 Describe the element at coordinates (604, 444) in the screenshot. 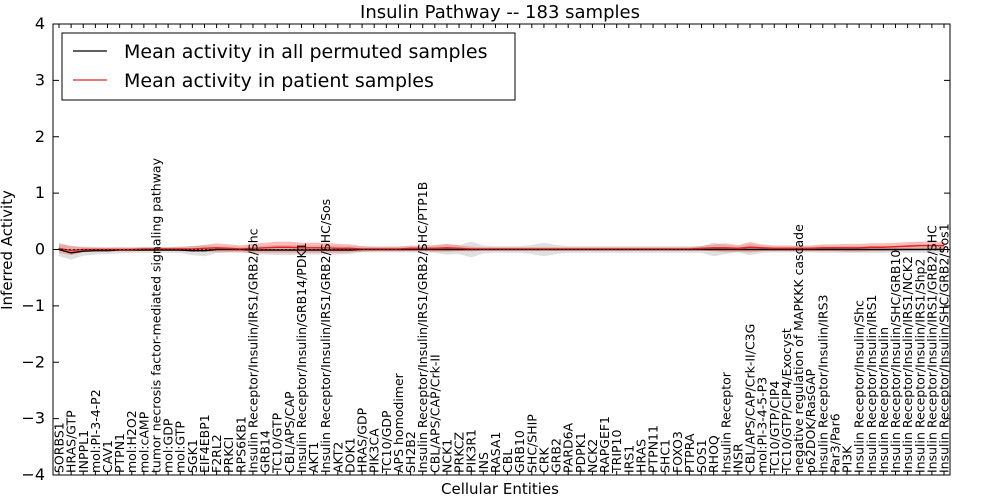

I see `entity-label: RAPGEF1` at that location.